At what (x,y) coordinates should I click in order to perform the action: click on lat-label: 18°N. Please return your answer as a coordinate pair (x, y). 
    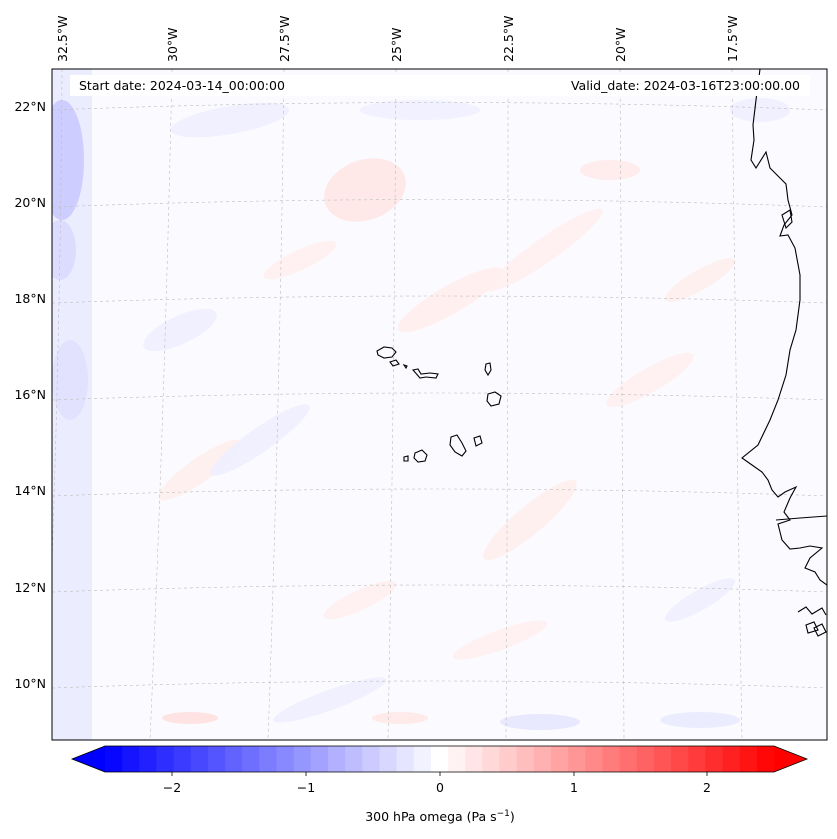
    Looking at the image, I should click on (30, 298).